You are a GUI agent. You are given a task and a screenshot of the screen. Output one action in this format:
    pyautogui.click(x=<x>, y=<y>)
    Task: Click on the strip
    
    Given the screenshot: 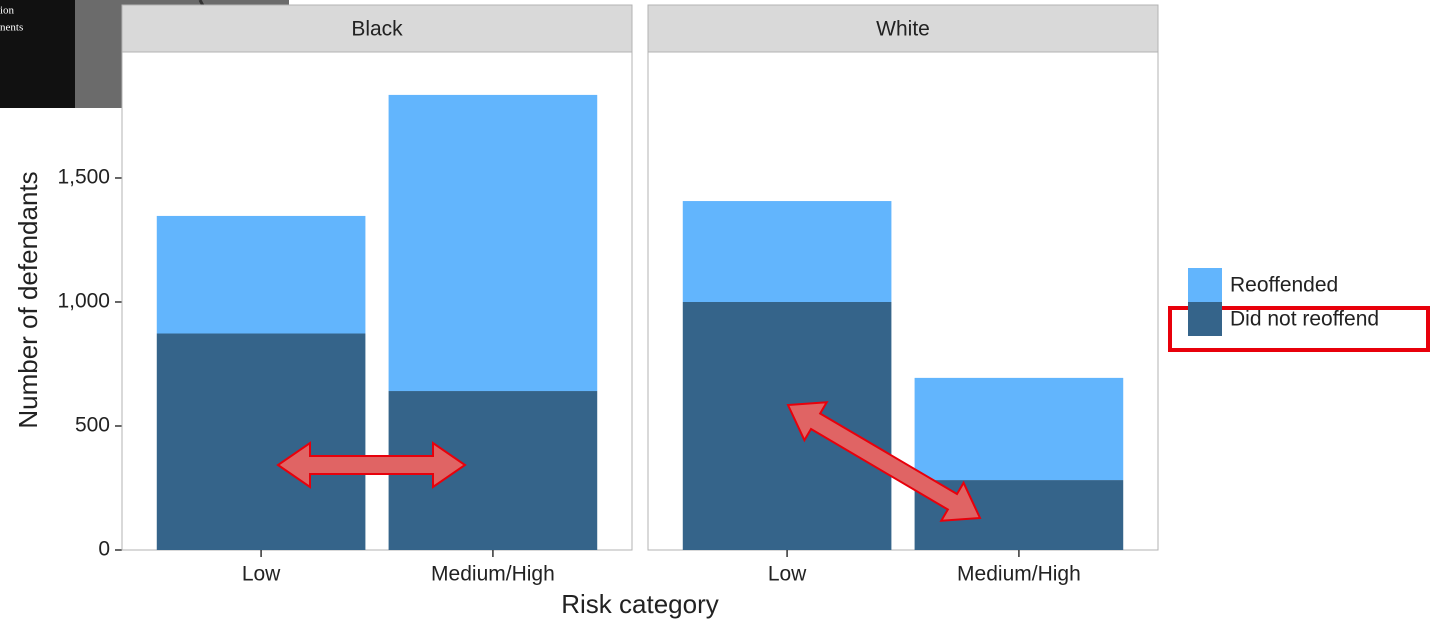 What is the action you would take?
    pyautogui.click(x=377, y=28)
    